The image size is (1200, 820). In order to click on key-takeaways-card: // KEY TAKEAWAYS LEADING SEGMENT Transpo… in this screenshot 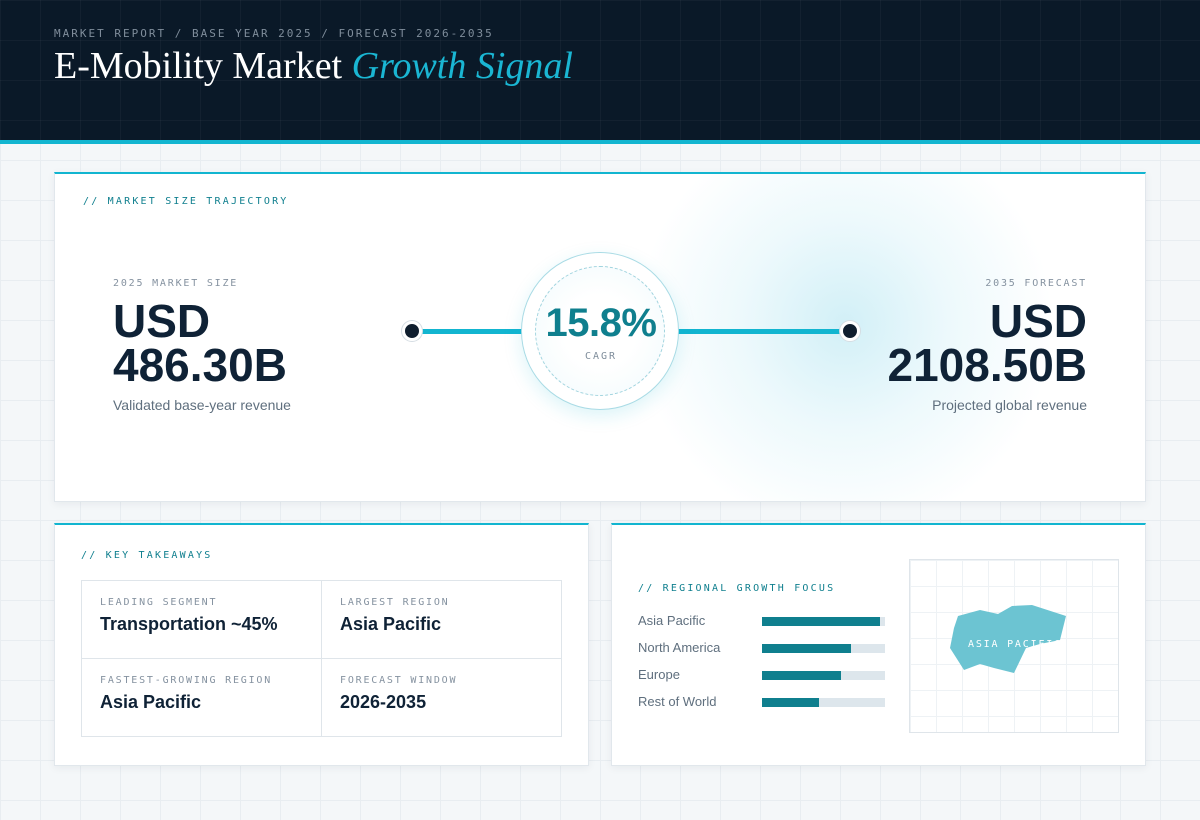, I will do `click(321, 644)`.